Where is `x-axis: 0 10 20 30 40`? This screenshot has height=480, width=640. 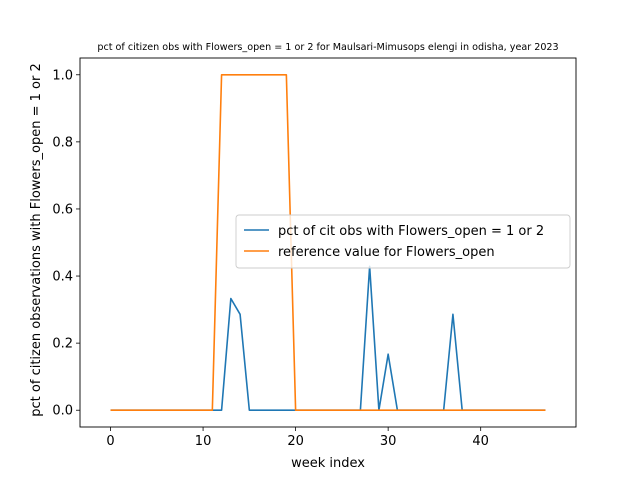
x-axis: 0 10 20 30 40 is located at coordinates (297, 438).